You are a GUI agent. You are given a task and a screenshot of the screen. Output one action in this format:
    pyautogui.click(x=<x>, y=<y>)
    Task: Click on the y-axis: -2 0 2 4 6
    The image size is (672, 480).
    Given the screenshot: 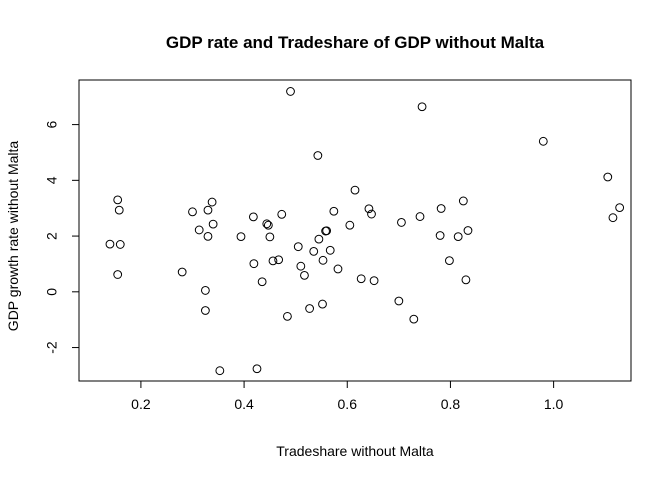 What is the action you would take?
    pyautogui.click(x=62, y=237)
    